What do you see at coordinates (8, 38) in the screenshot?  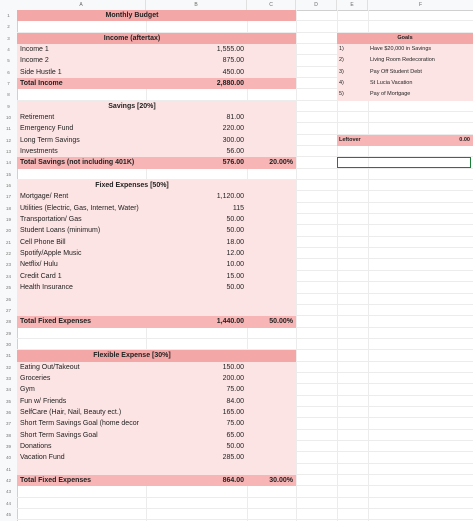 I see `row-number: 3` at bounding box center [8, 38].